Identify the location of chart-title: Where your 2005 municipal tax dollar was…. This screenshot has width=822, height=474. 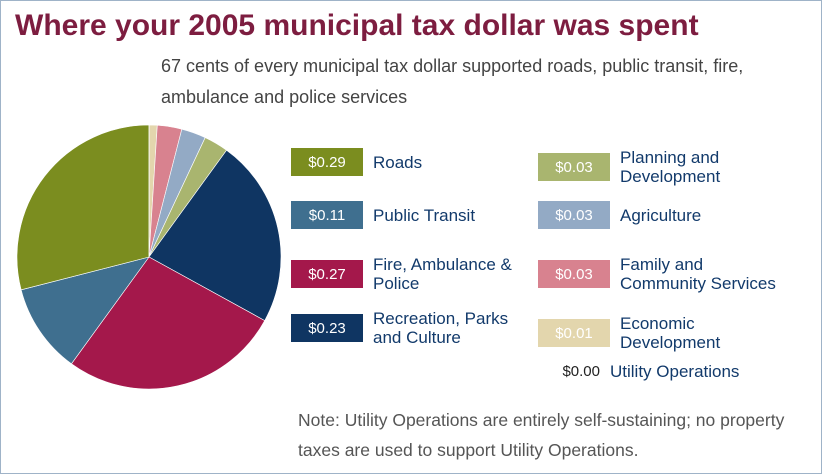
(357, 25).